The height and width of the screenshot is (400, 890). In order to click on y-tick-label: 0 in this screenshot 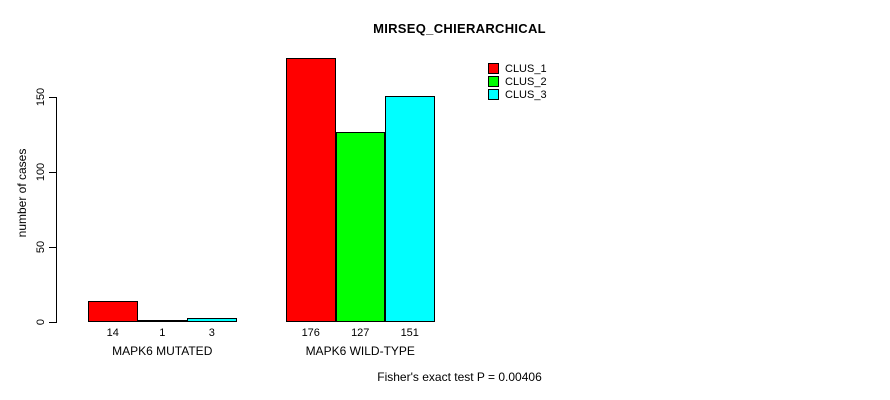, I will do `click(41, 322)`.